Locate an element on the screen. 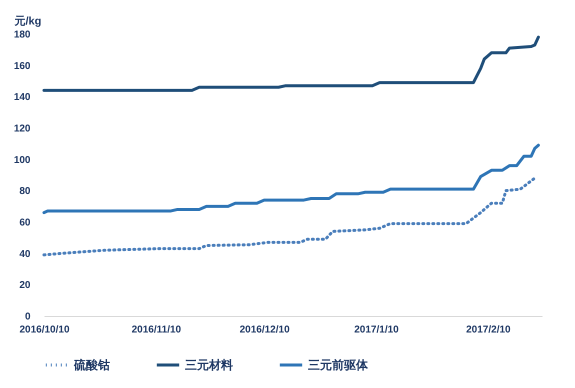 Image resolution: width=575 pixels, height=388 pixels. x-tick-label: 2016/10/10 is located at coordinates (44, 330).